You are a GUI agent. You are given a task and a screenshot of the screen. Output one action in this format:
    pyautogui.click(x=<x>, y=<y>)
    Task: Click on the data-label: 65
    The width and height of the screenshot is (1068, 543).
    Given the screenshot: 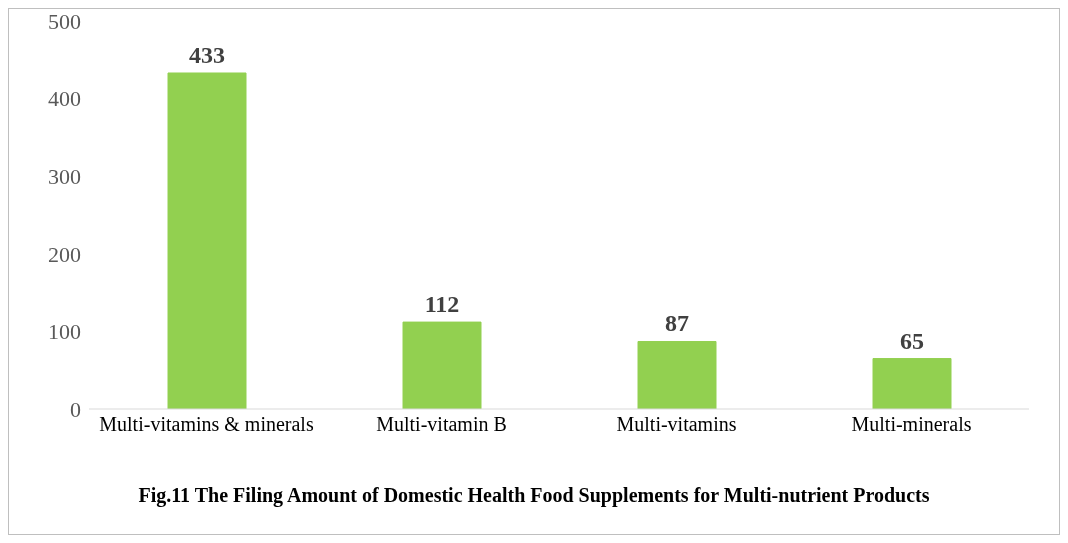 What is the action you would take?
    pyautogui.click(x=912, y=340)
    